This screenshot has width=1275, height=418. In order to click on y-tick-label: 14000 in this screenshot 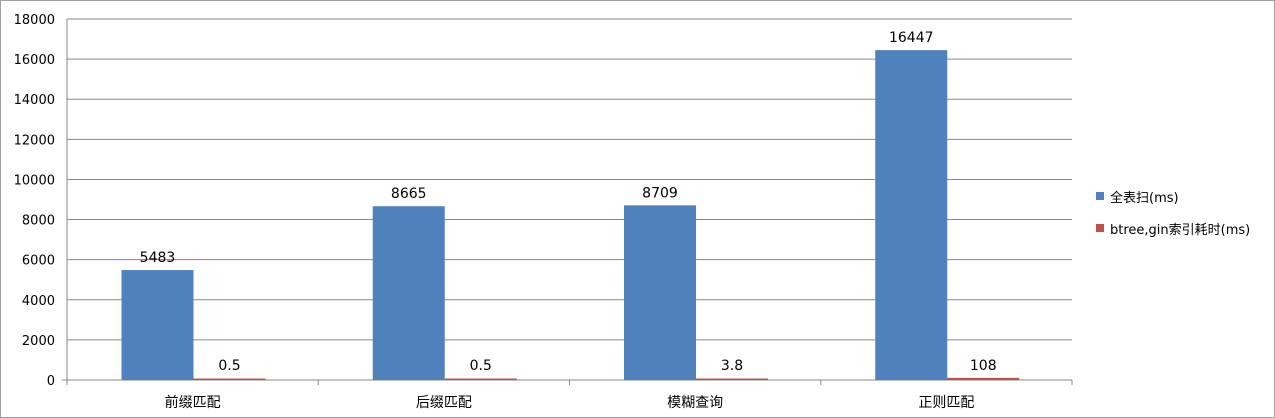, I will do `click(34, 100)`.